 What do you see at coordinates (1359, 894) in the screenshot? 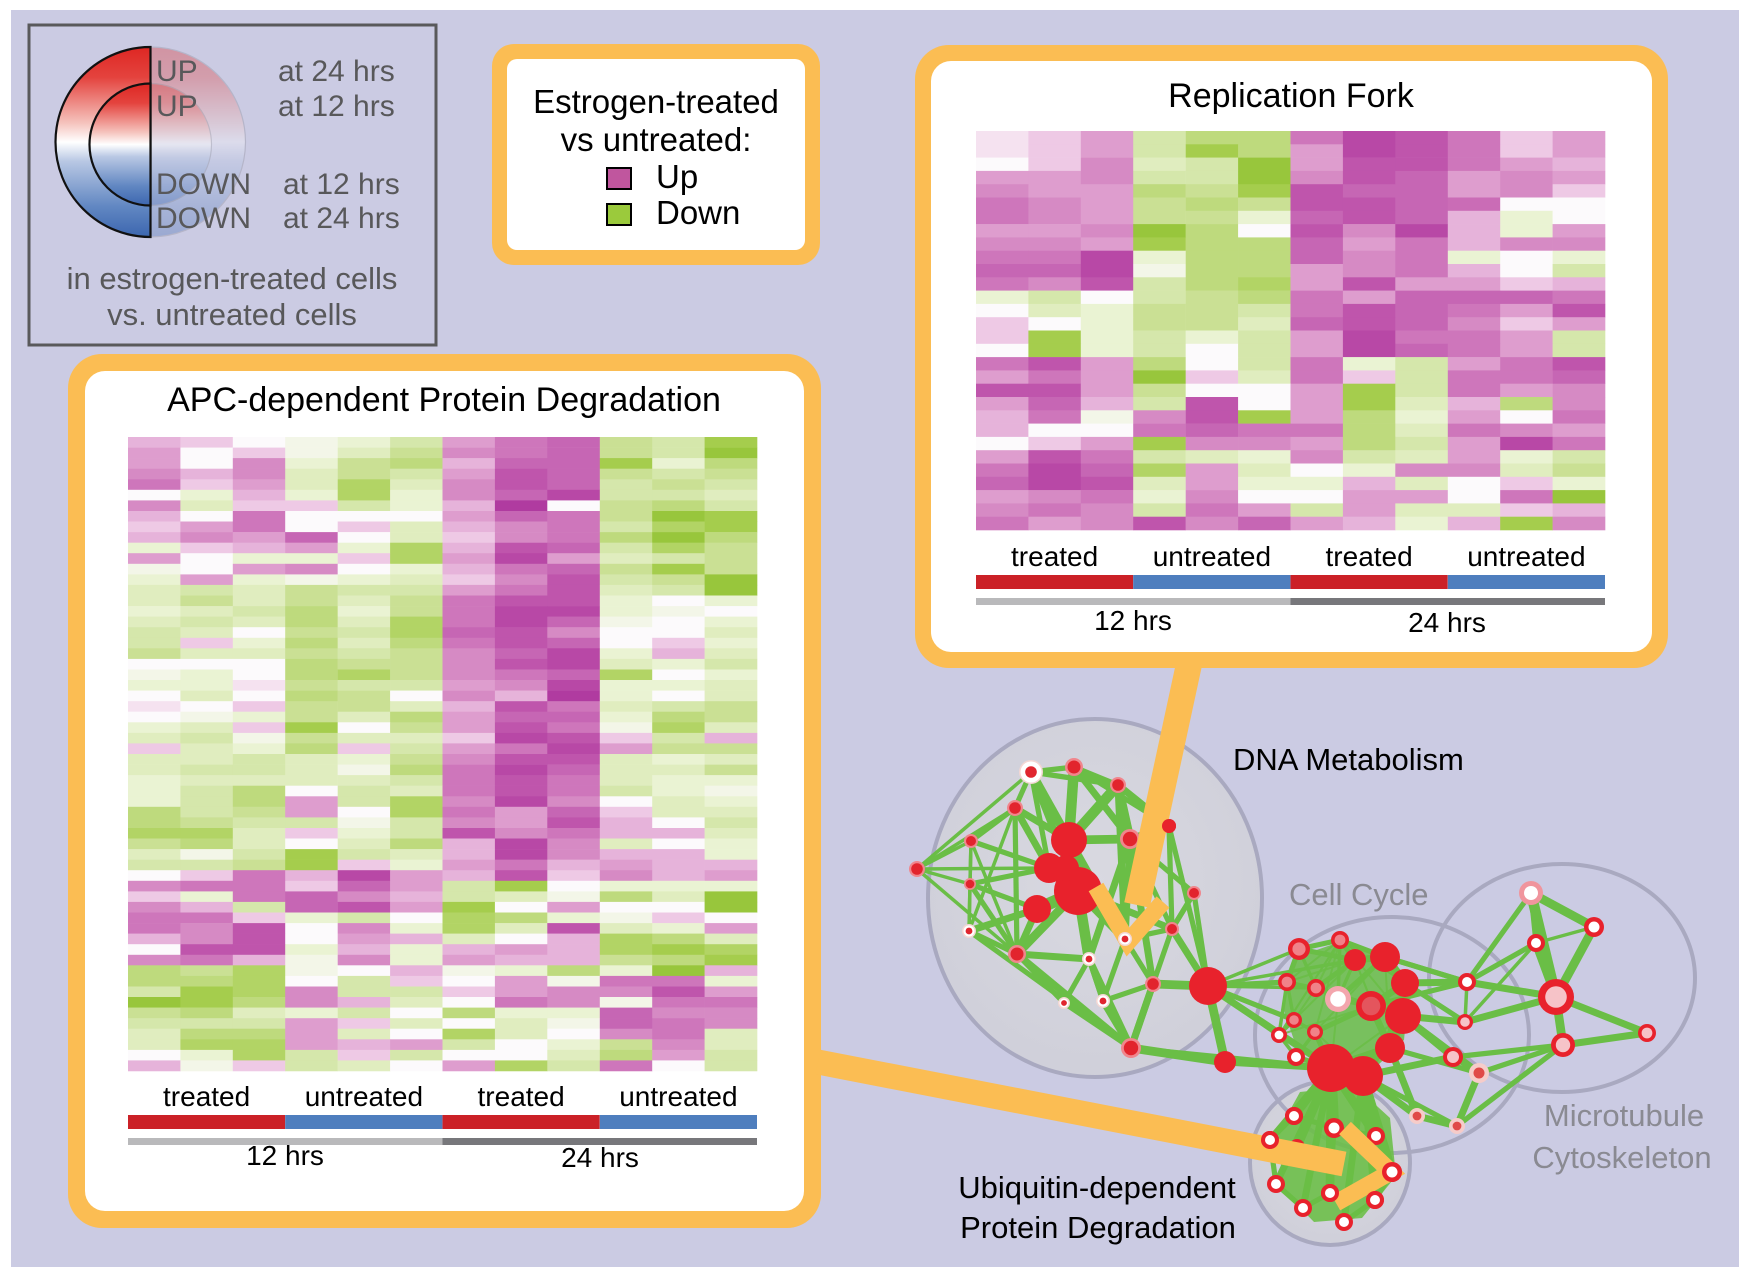
I see `svg-text: Cell Cycle` at bounding box center [1359, 894].